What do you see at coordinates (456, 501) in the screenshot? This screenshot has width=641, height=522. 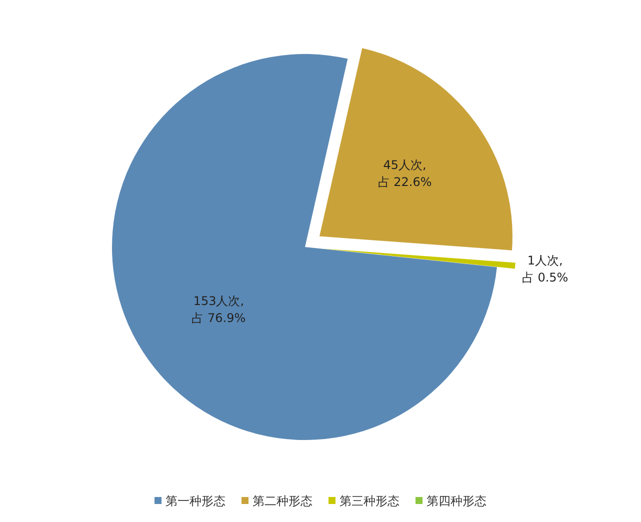 I see `legend-label: 第四种形态` at bounding box center [456, 501].